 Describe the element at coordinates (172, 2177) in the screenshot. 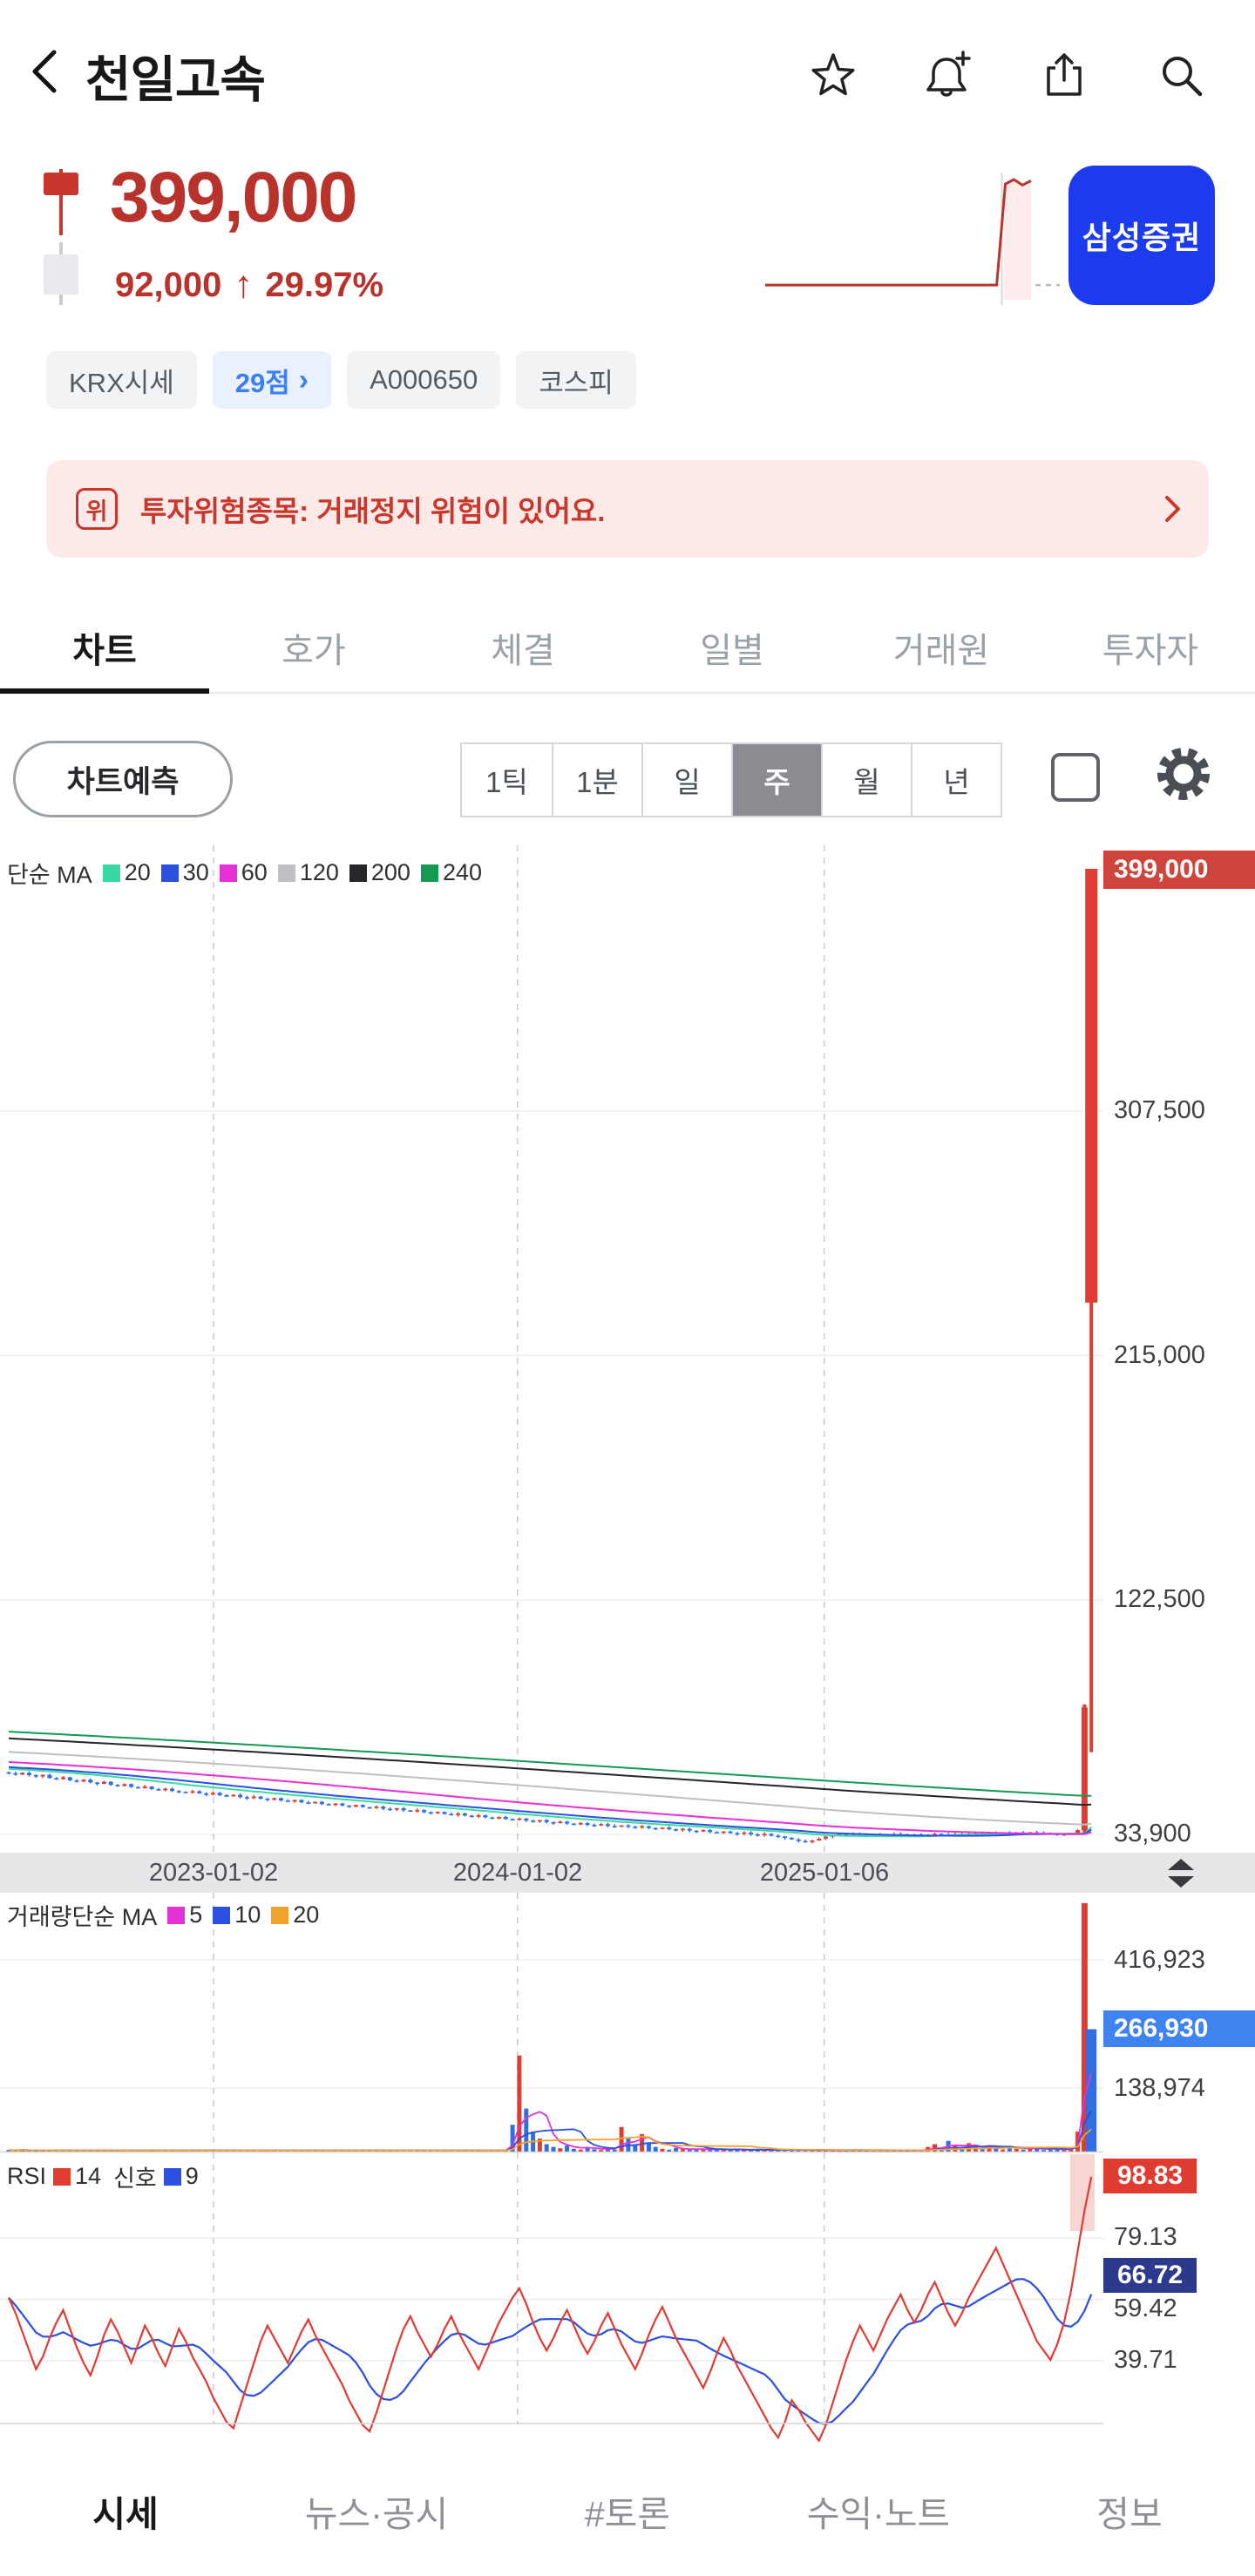

I see `signal-color-swatch` at that location.